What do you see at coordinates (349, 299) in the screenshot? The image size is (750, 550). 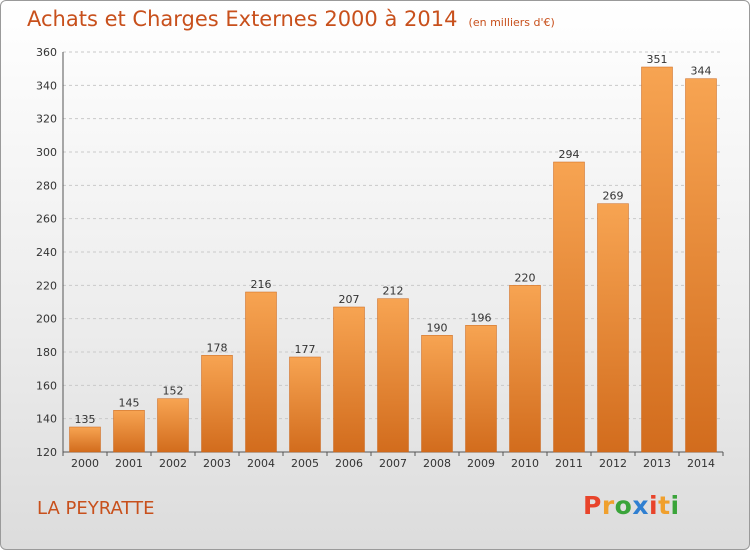 I see `value-label-2006: 207` at bounding box center [349, 299].